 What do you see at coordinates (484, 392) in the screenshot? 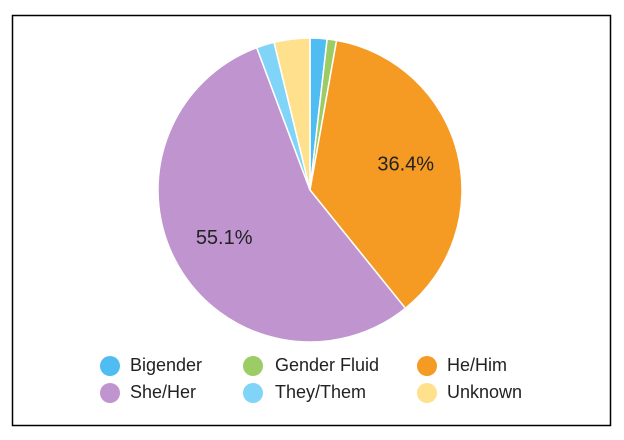
I see `legend-label: Unknown` at bounding box center [484, 392].